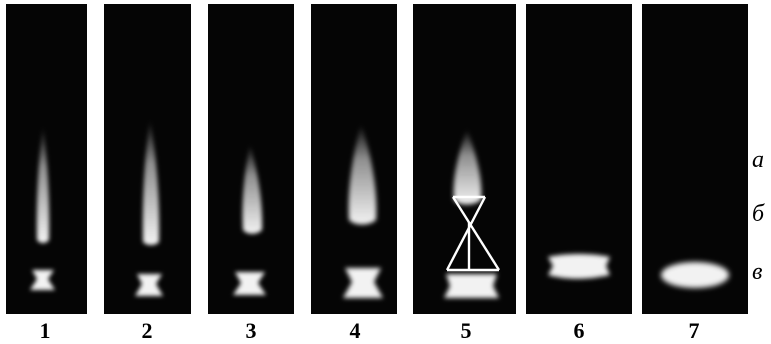 Image resolution: width=771 pixels, height=344 pixels. What do you see at coordinates (579, 330) in the screenshot?
I see `panel-label: 6` at bounding box center [579, 330].